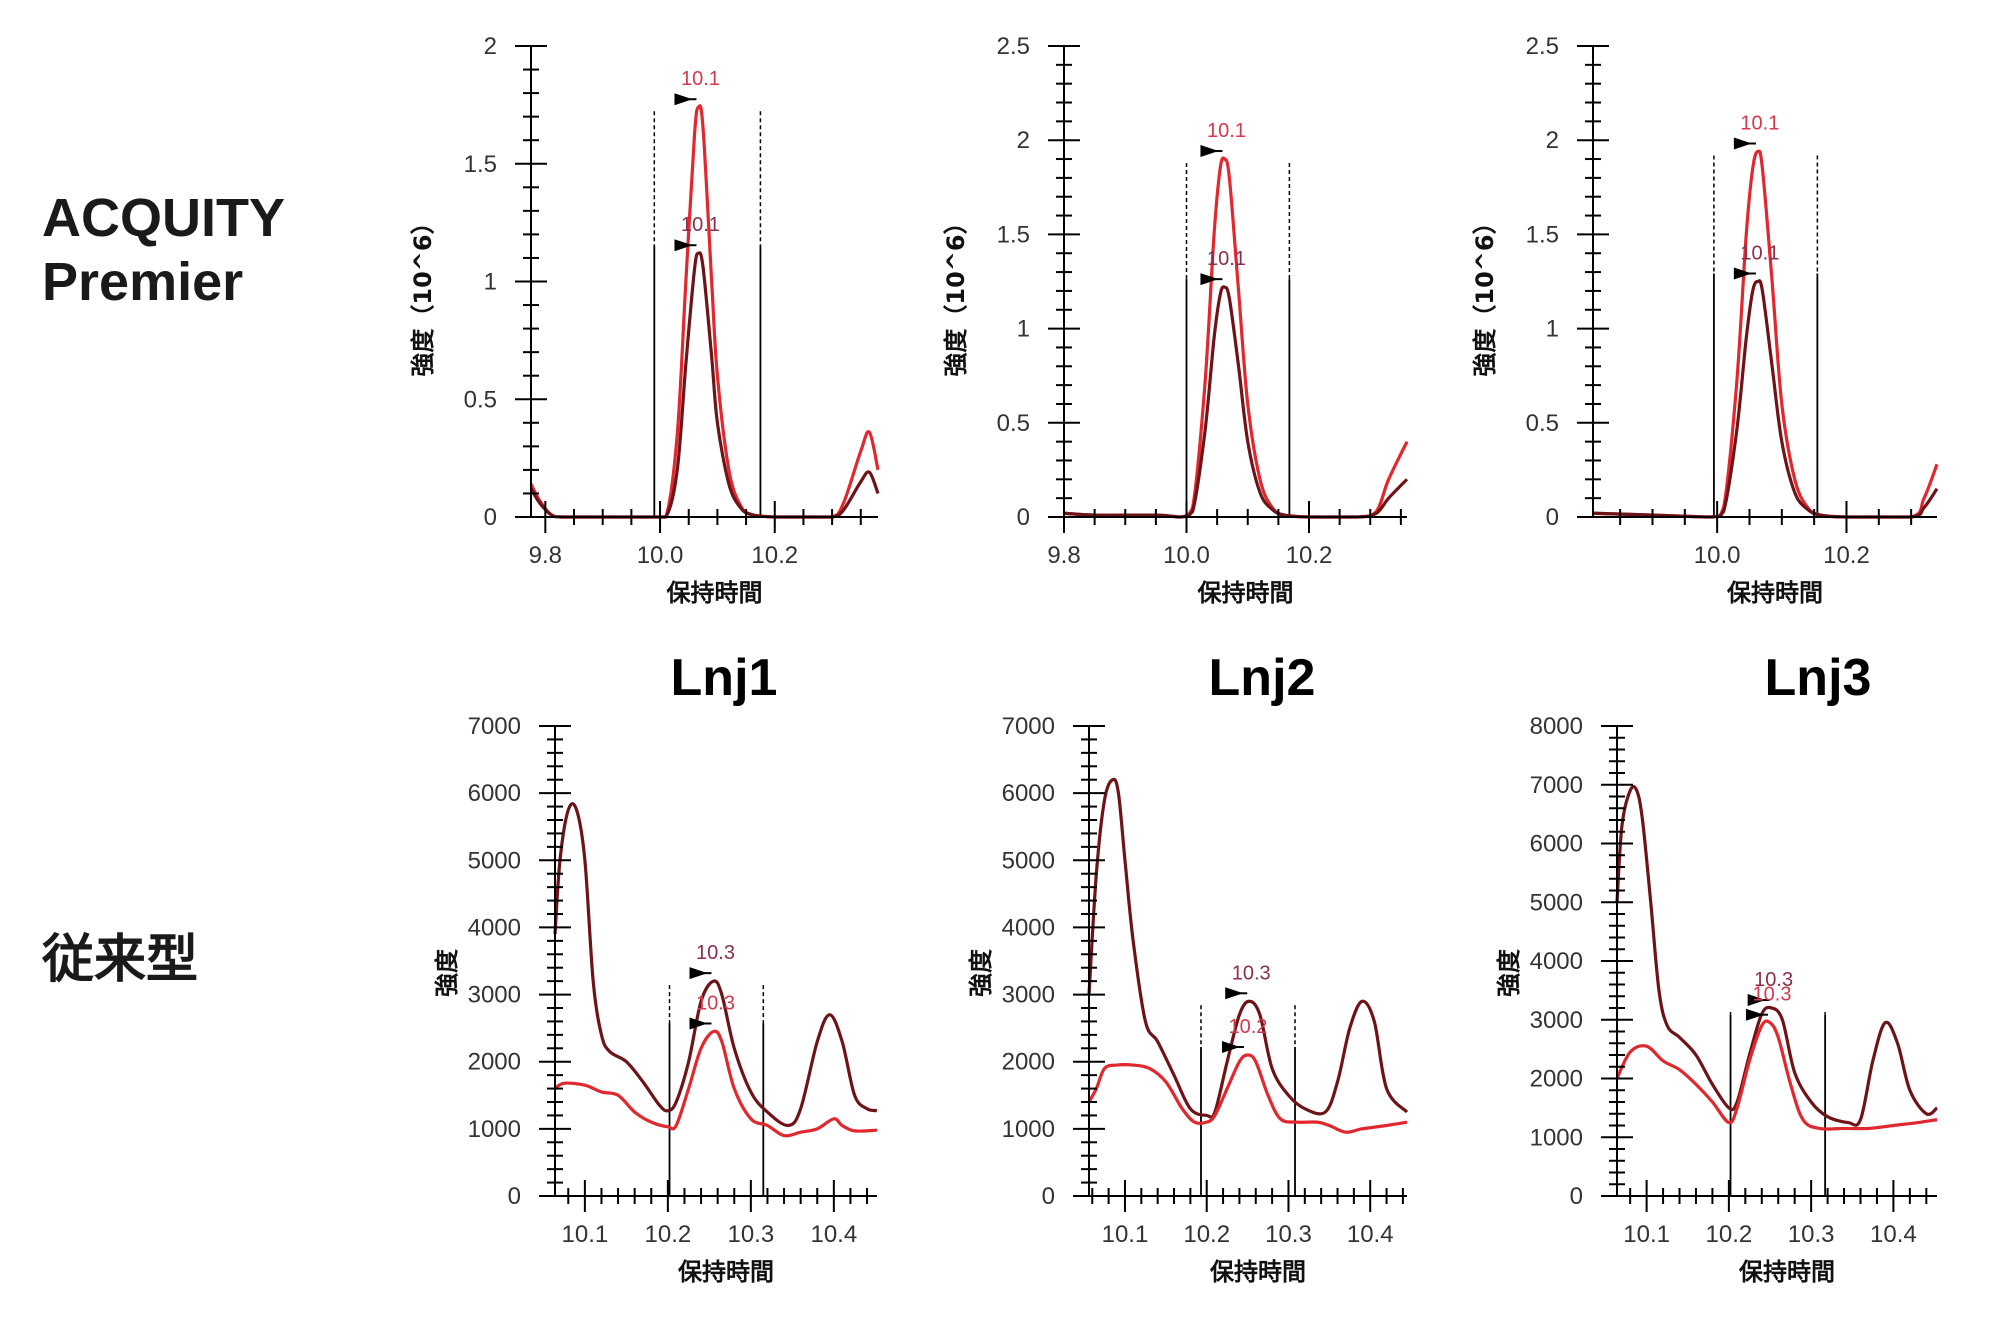 The image size is (2000, 1332). What do you see at coordinates (143, 282) in the screenshot?
I see `row-label-line-2: Premier` at bounding box center [143, 282].